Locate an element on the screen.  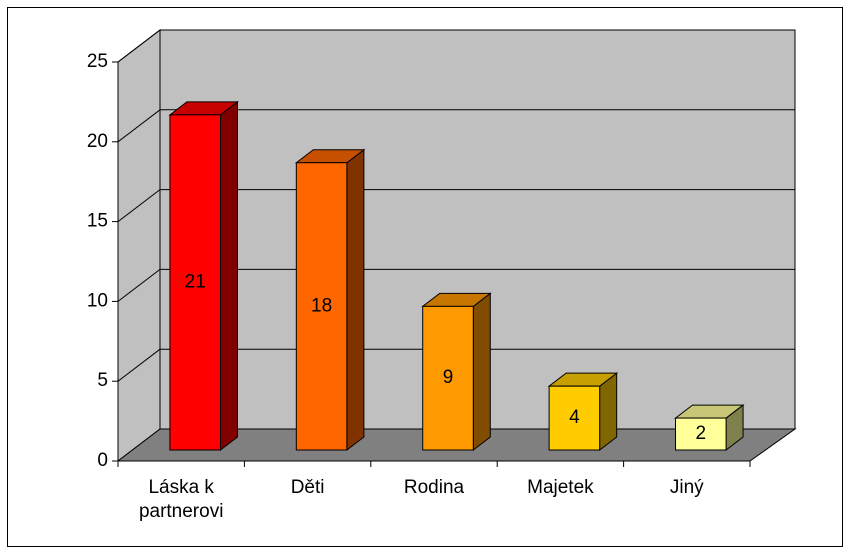
y-tick-label: 15 is located at coordinates (97, 221).